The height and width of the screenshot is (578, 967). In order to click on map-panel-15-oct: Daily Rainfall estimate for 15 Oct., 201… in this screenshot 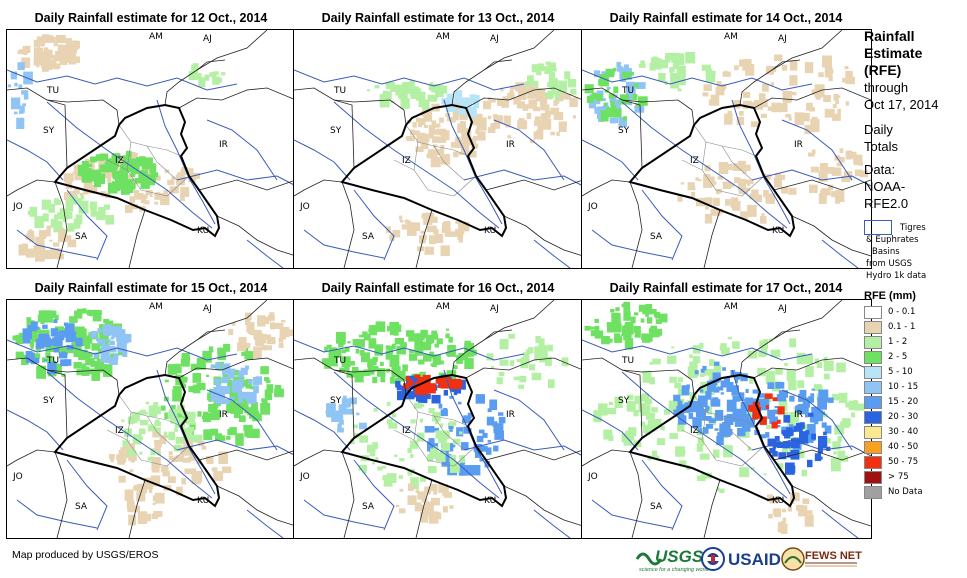, I will do `click(151, 408)`.